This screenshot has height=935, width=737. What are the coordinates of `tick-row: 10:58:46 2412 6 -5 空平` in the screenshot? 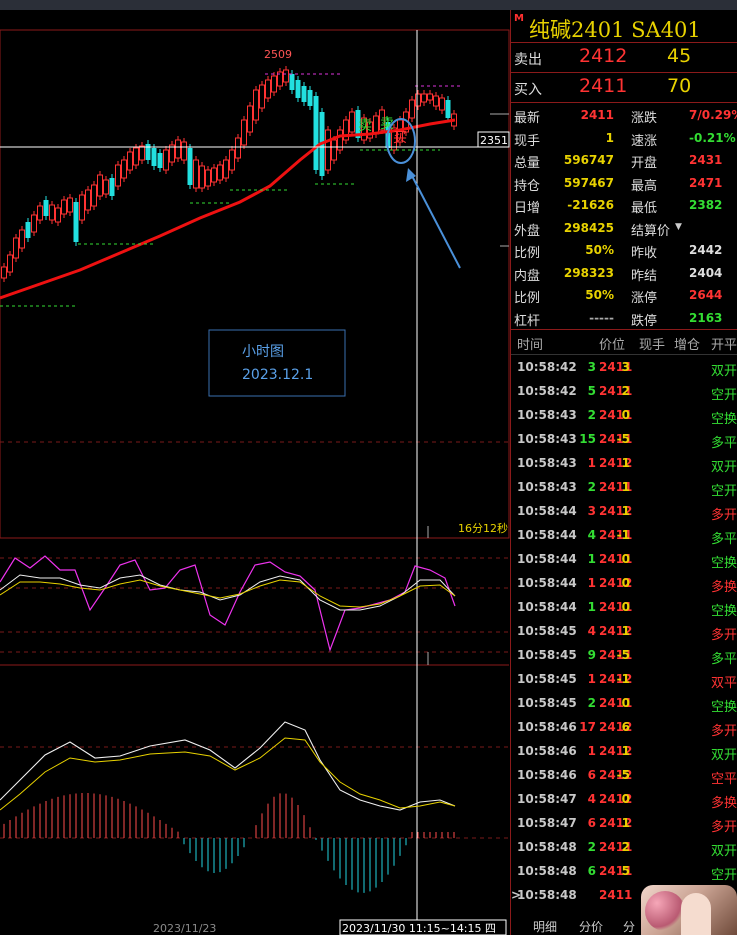 It's located at (624, 775).